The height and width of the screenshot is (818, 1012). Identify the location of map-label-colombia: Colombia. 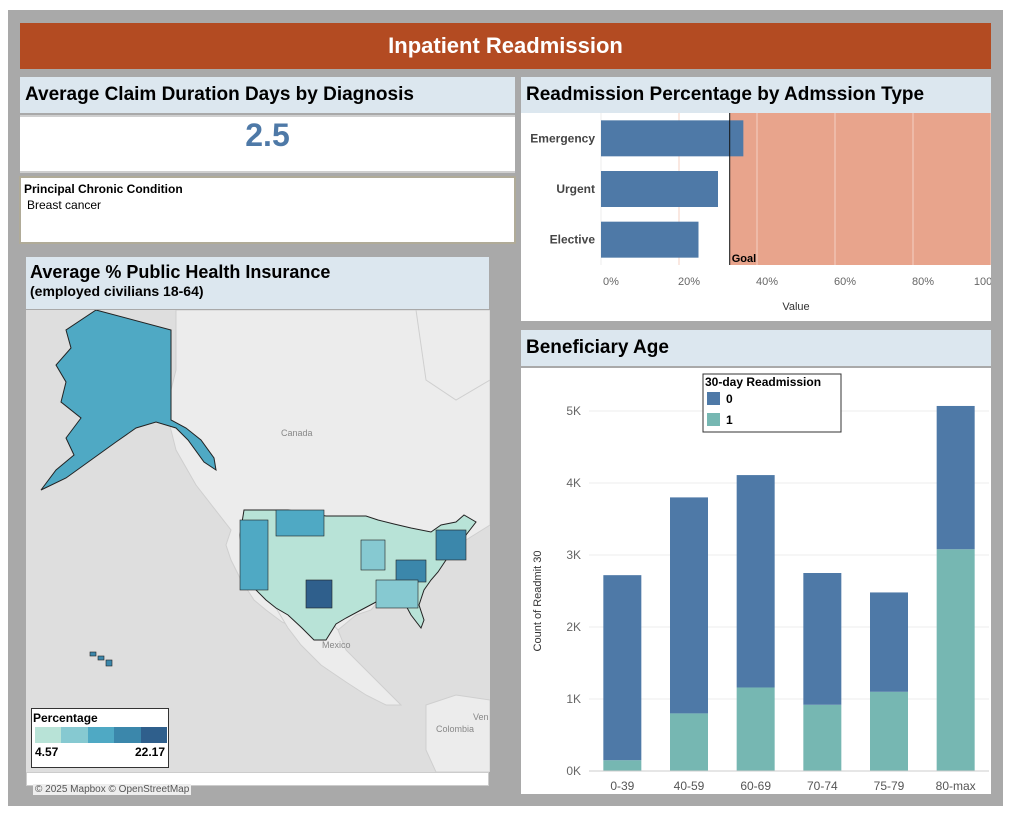
(455, 729).